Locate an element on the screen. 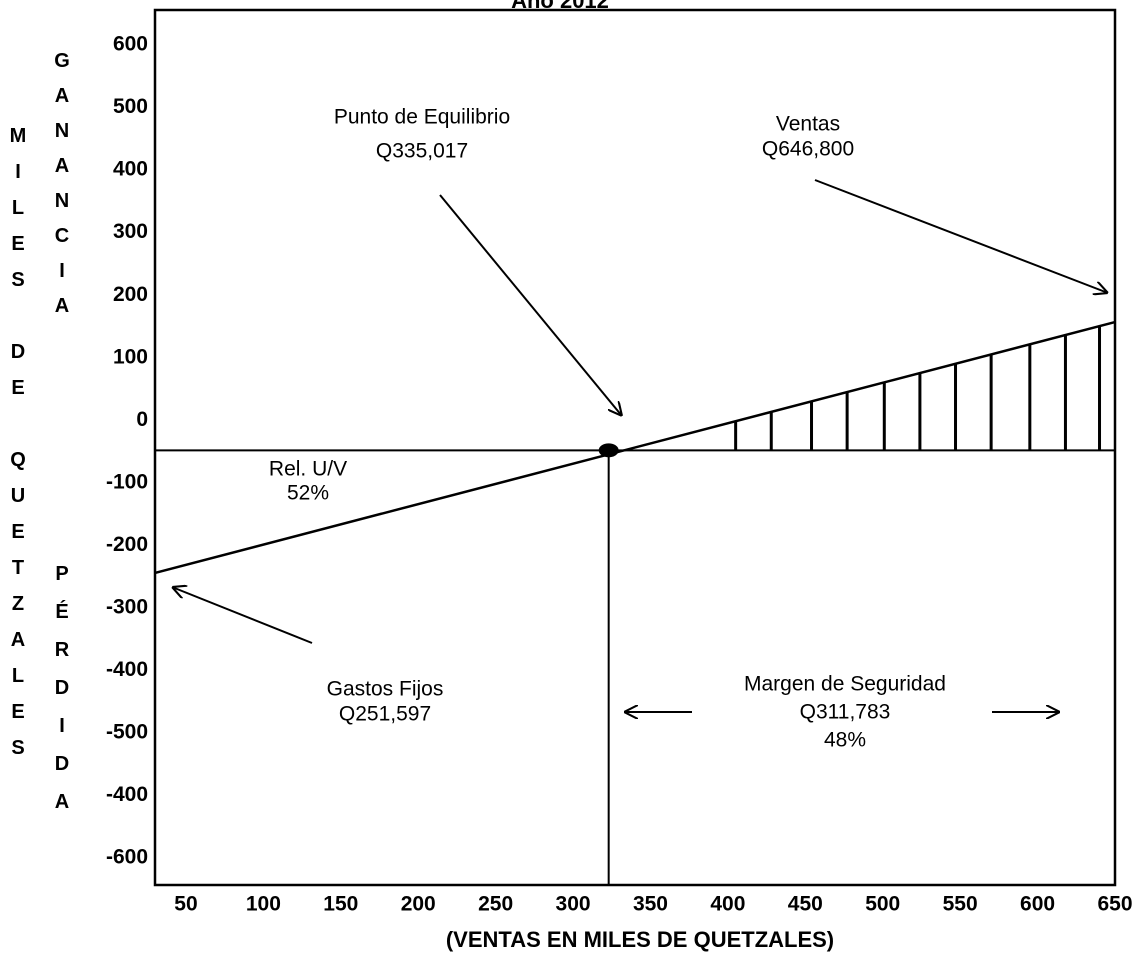 The image size is (1141, 958). y-tick-label: -300 is located at coordinates (127, 606).